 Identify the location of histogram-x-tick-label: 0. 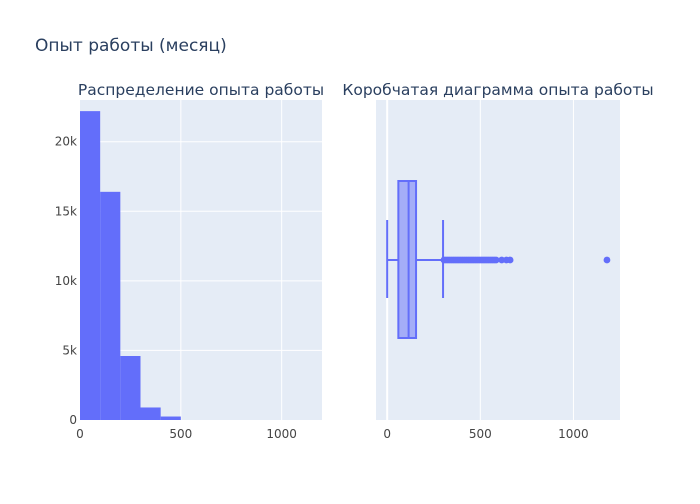
(80, 434).